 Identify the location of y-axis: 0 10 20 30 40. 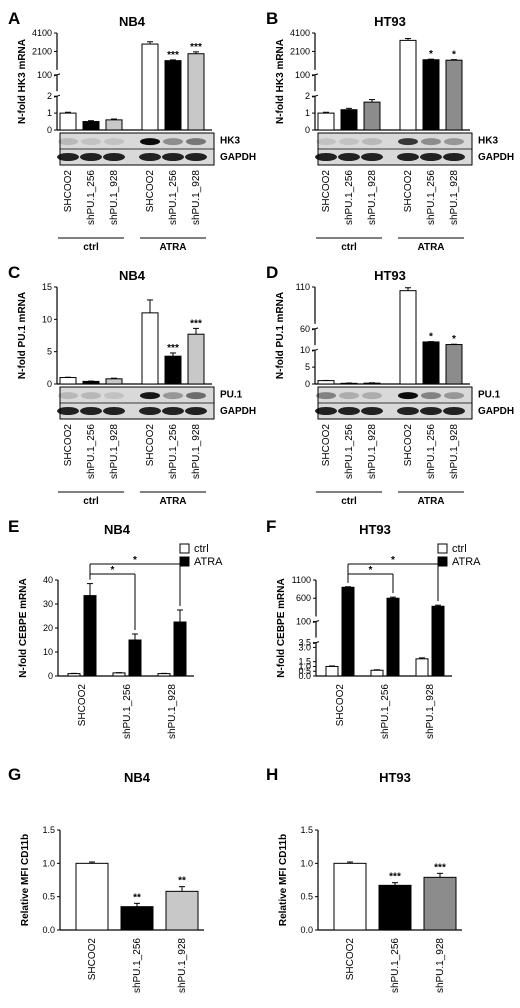
(118, 628).